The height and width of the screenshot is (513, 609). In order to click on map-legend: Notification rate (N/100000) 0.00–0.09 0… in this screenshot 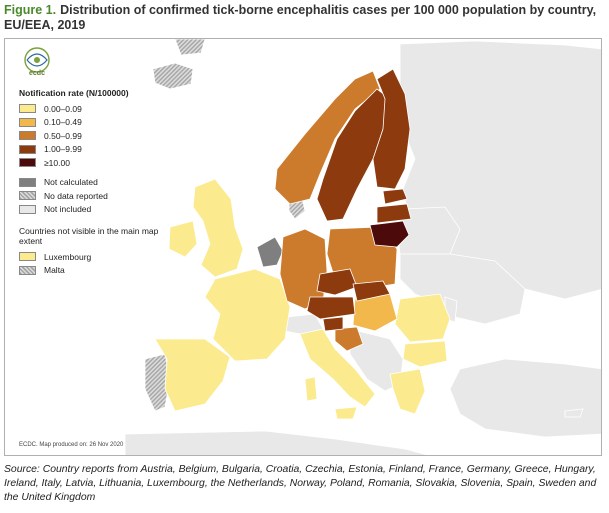, I will do `click(99, 182)`.